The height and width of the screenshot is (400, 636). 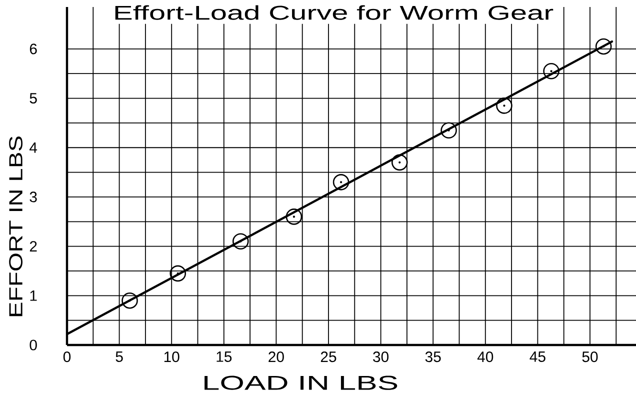 I want to click on x-tick-label: 50, so click(x=590, y=357).